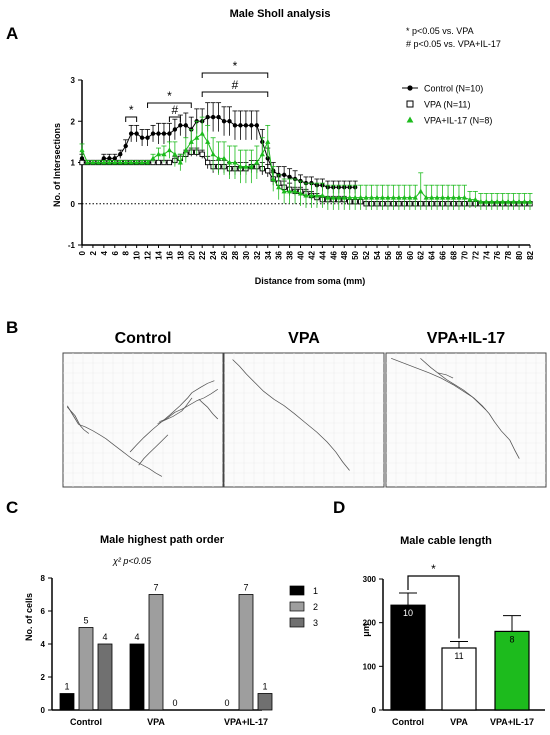 The image size is (550, 735). Describe the element at coordinates (235, 75) in the screenshot. I see `sig-4-bracket` at that location.